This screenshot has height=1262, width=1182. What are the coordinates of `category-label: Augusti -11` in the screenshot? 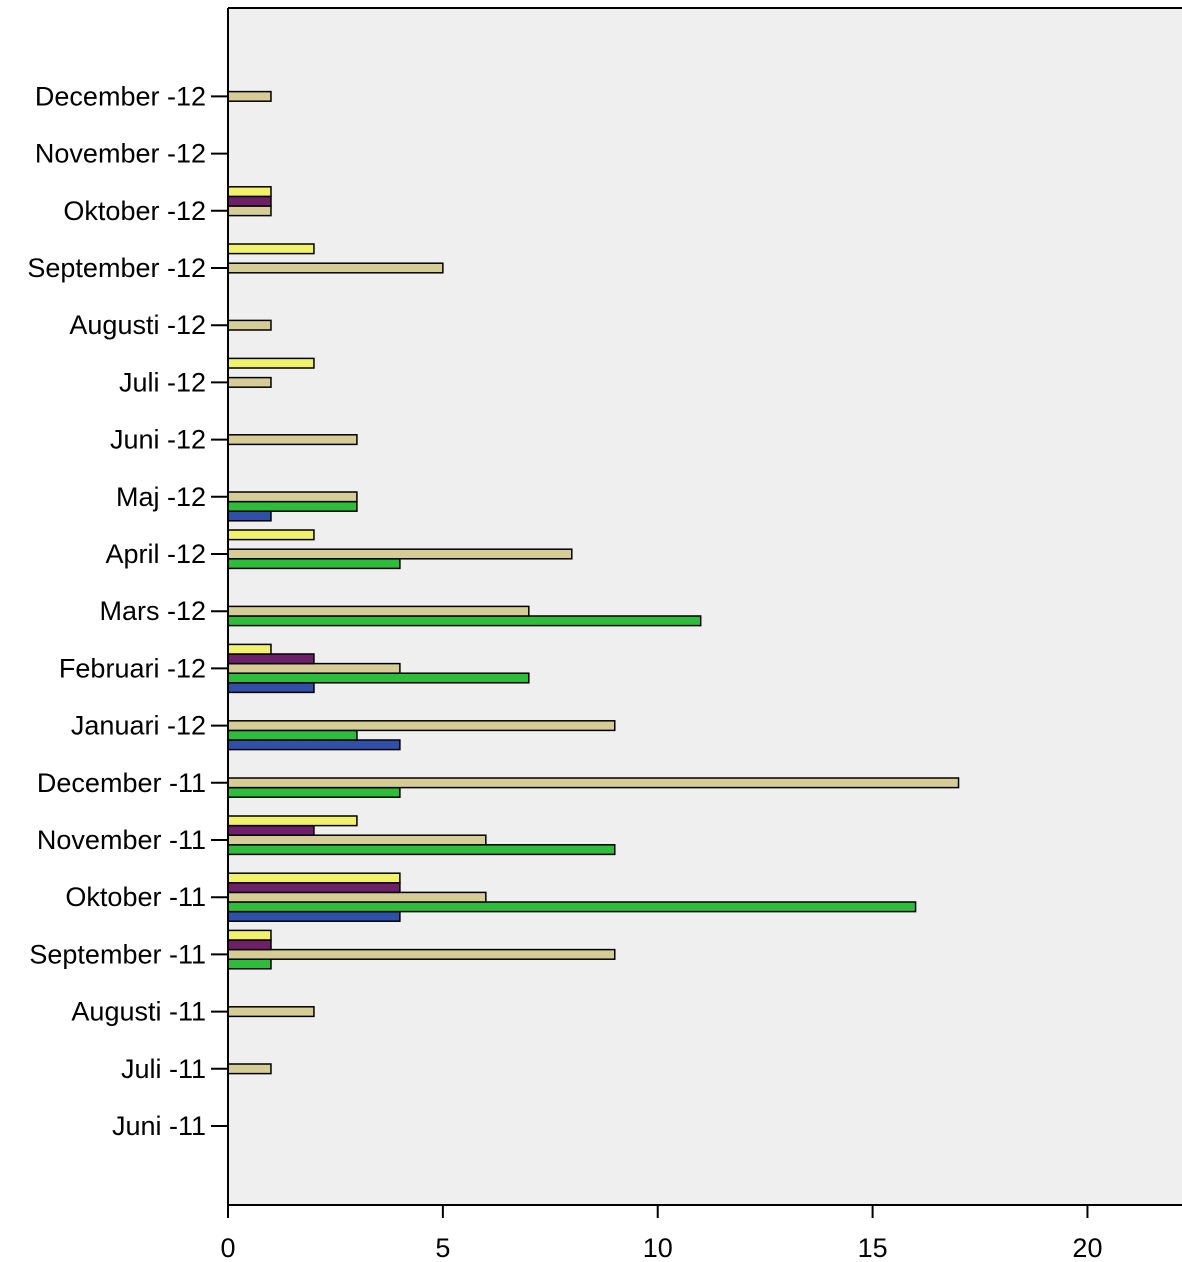 It's located at (138, 1012).